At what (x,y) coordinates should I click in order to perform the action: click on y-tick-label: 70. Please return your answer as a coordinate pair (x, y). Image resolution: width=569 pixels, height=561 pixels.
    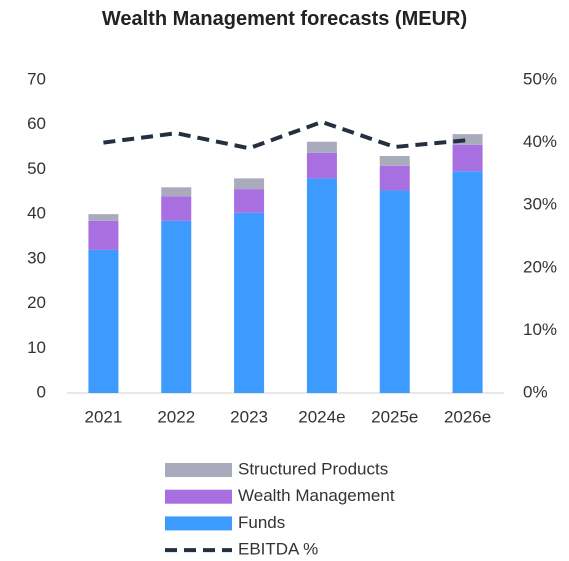
    Looking at the image, I should click on (36, 78).